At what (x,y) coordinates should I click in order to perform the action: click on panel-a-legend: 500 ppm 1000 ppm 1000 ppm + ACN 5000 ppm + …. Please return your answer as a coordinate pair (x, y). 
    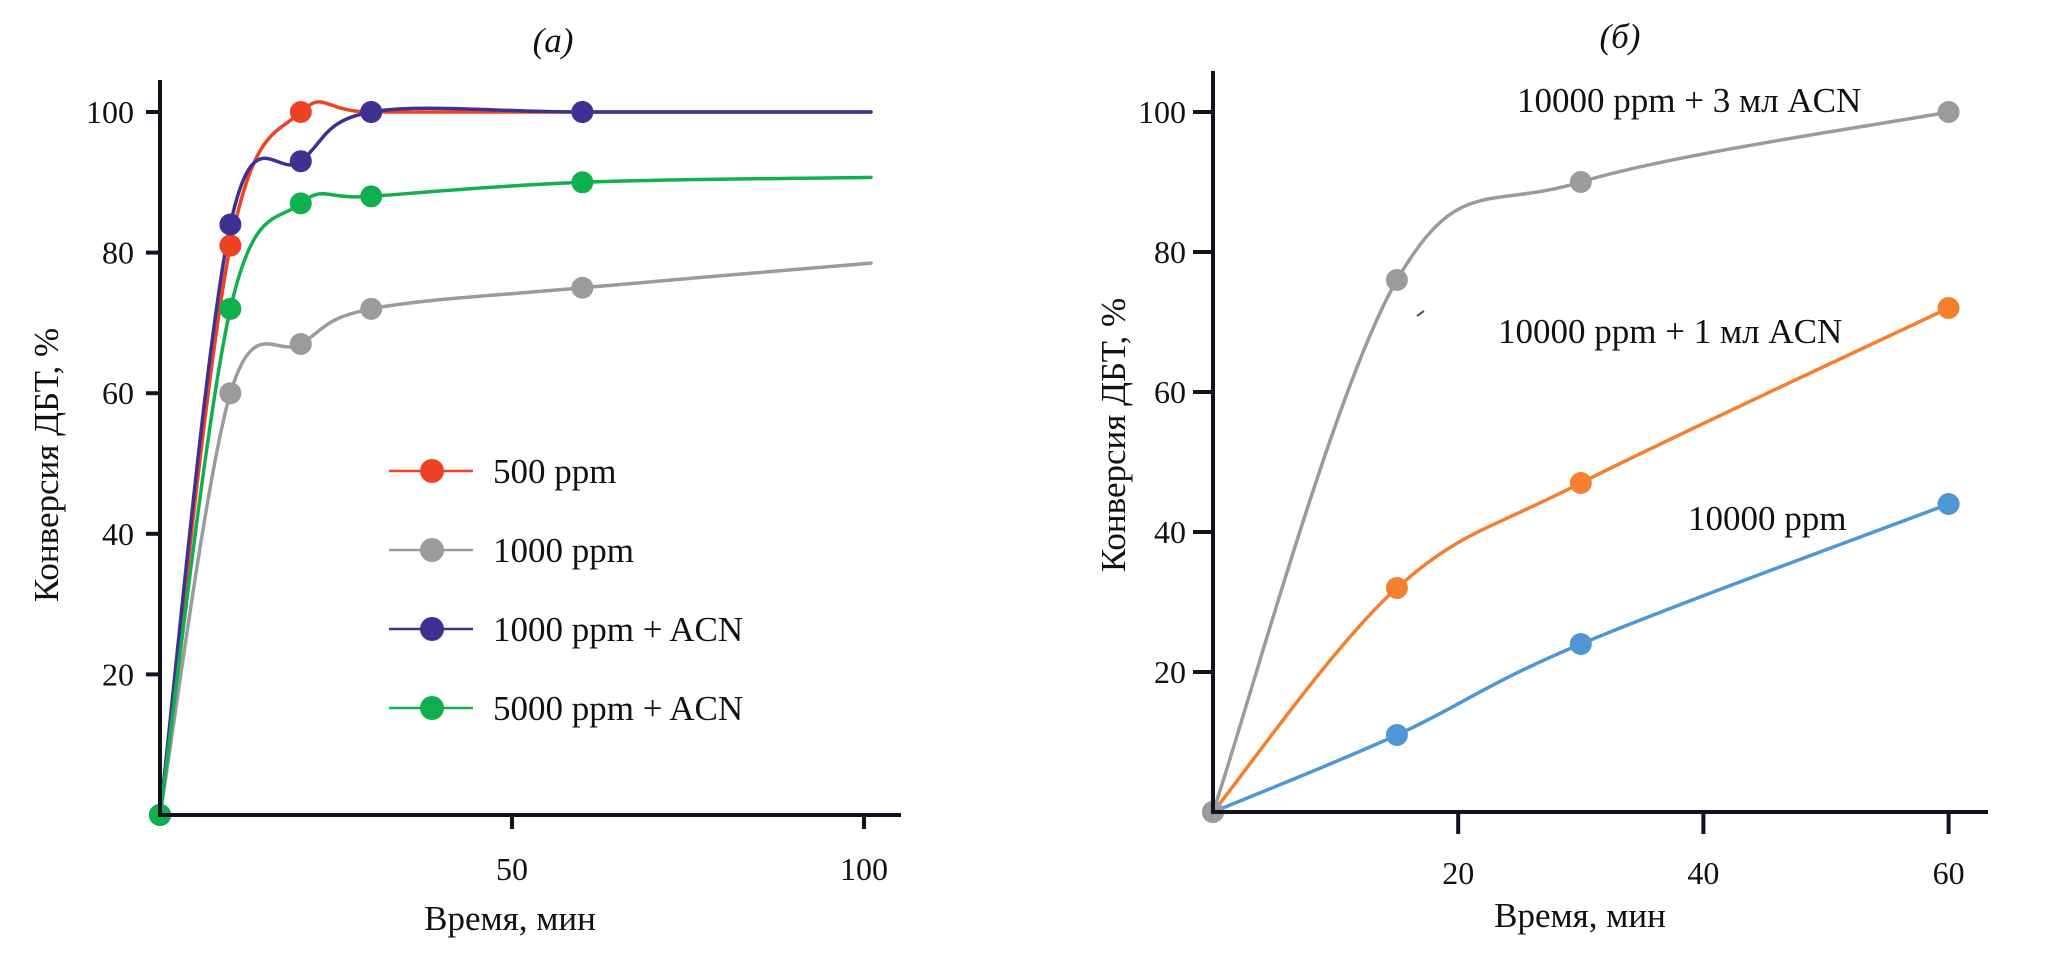
    Looking at the image, I should click on (566, 590).